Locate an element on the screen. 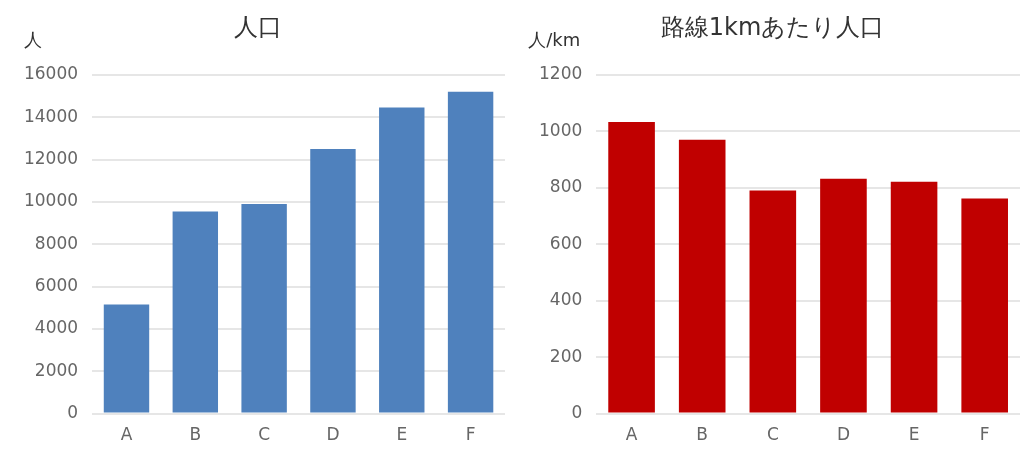 The width and height of the screenshot is (1030, 462). y-tick-label: 1000 is located at coordinates (561, 129).